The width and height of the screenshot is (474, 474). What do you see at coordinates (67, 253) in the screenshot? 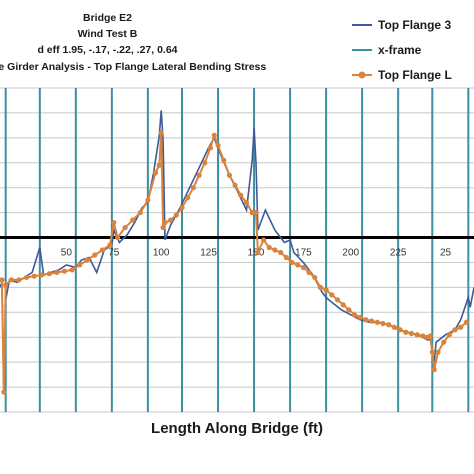
I see `x-tick-label: 50` at bounding box center [67, 253].